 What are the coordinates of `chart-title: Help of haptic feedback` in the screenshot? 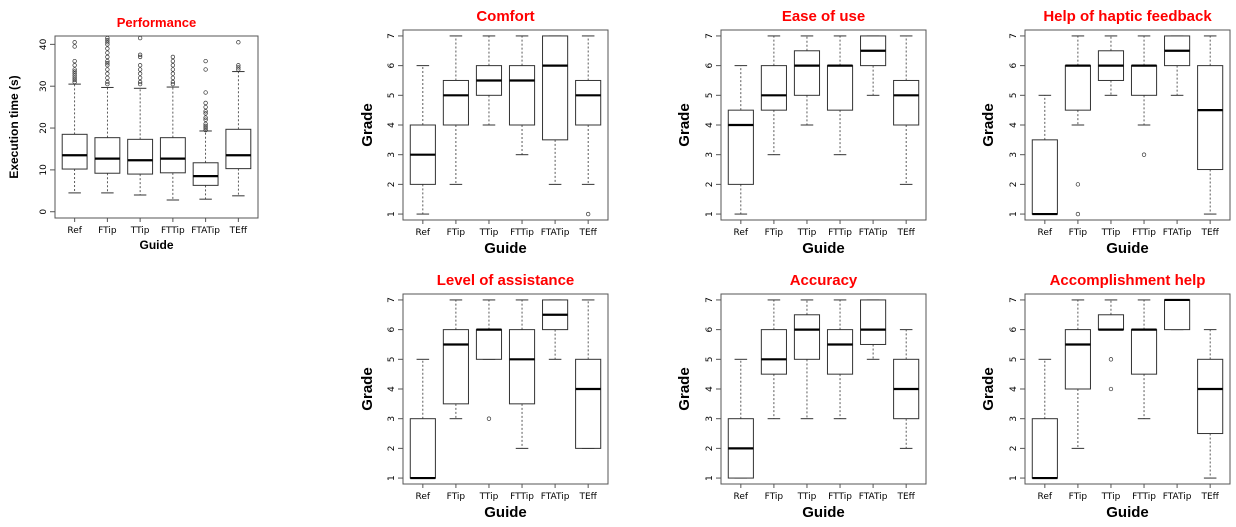 It's located at (1127, 16).